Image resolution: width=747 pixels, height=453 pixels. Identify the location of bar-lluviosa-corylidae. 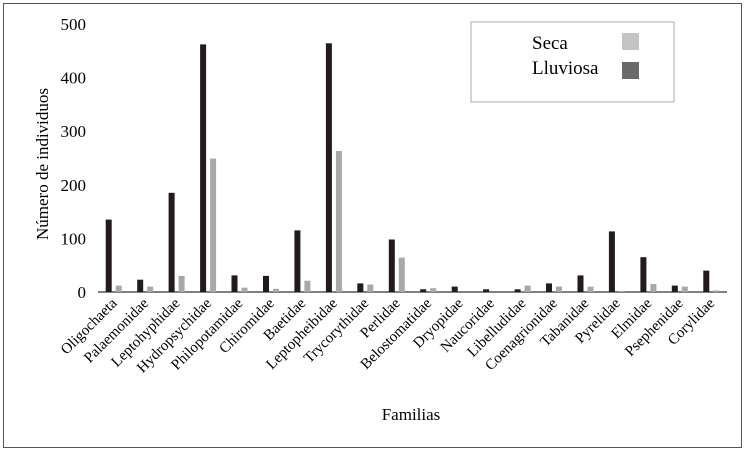
(706, 281).